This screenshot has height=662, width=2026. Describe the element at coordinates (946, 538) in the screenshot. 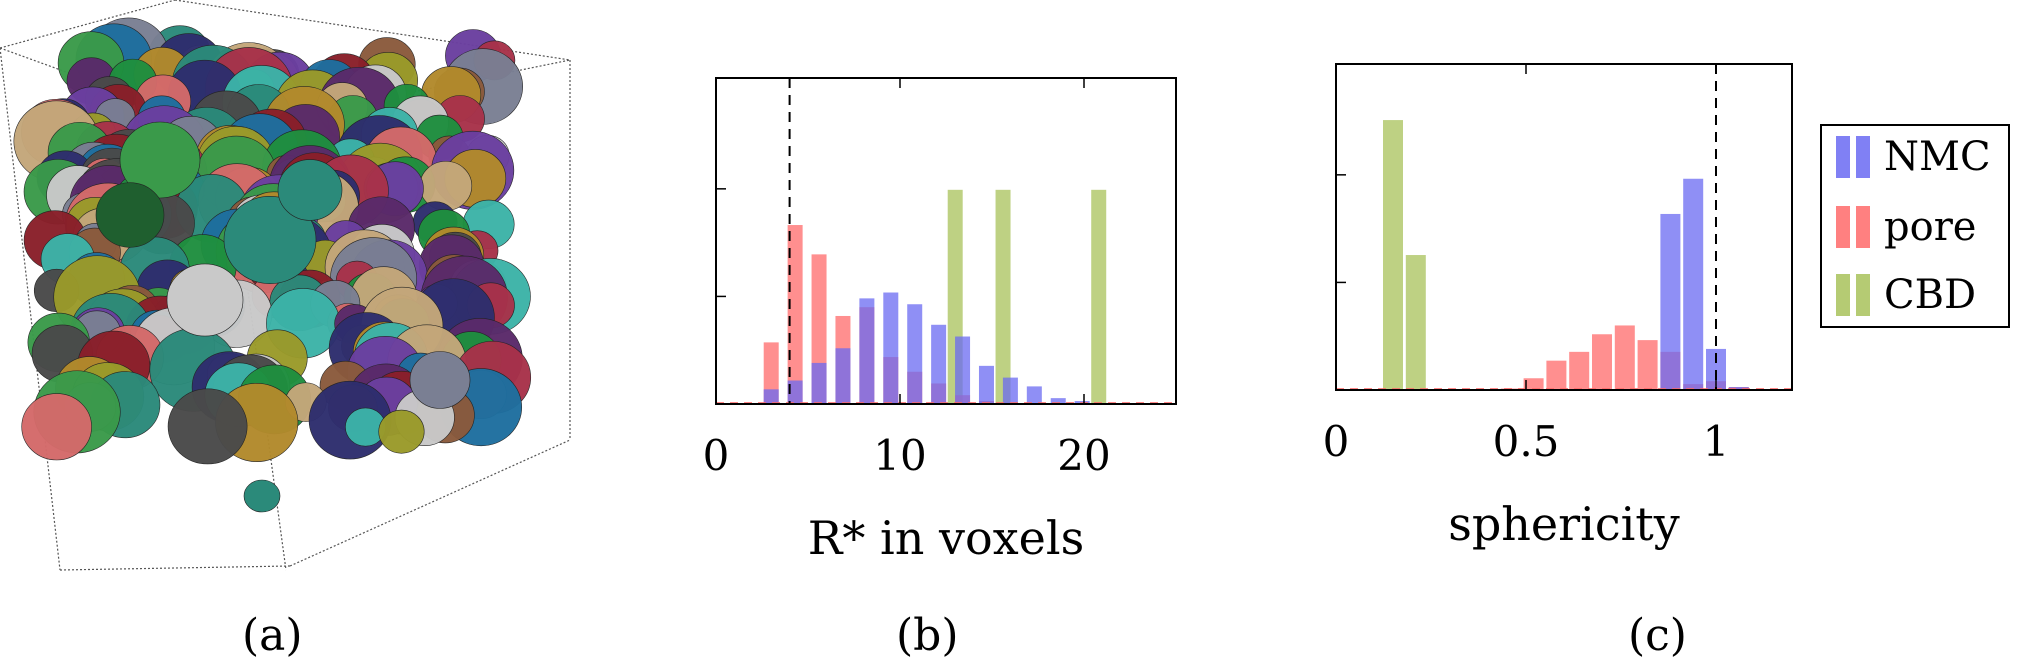

I see `x-axis-label: R* in voxels` at that location.